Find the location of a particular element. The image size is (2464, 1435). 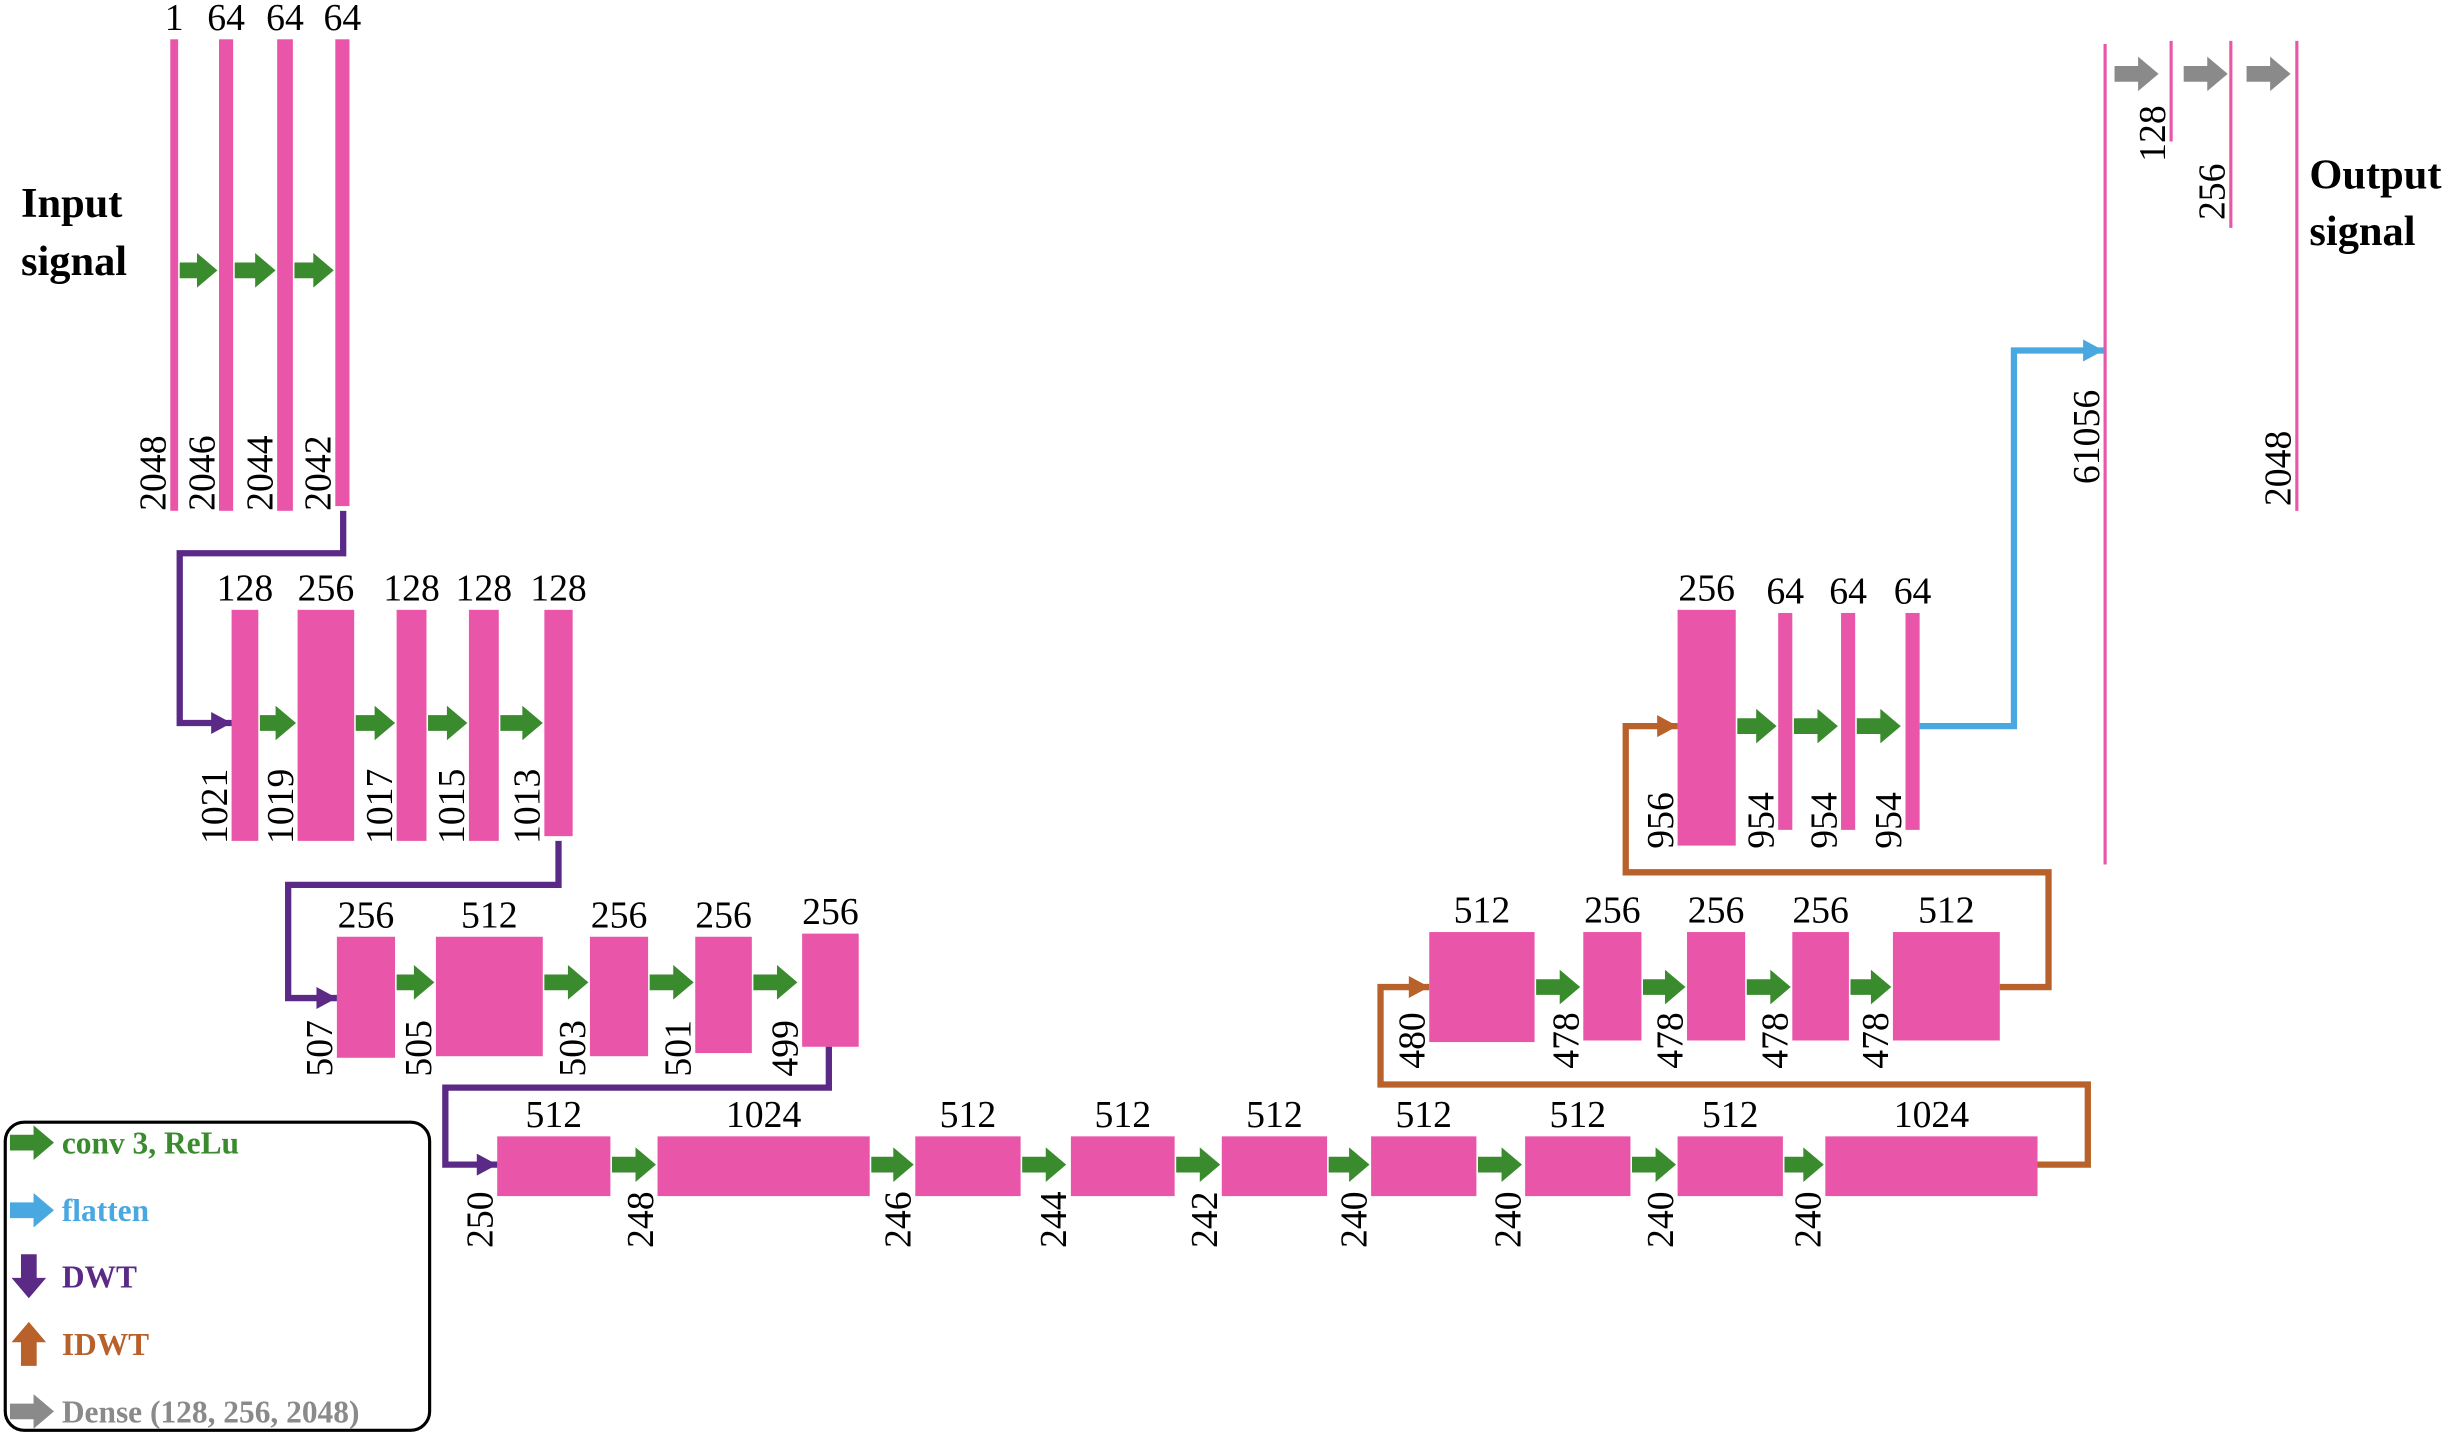

length-label: 480 is located at coordinates (1413, 1040).